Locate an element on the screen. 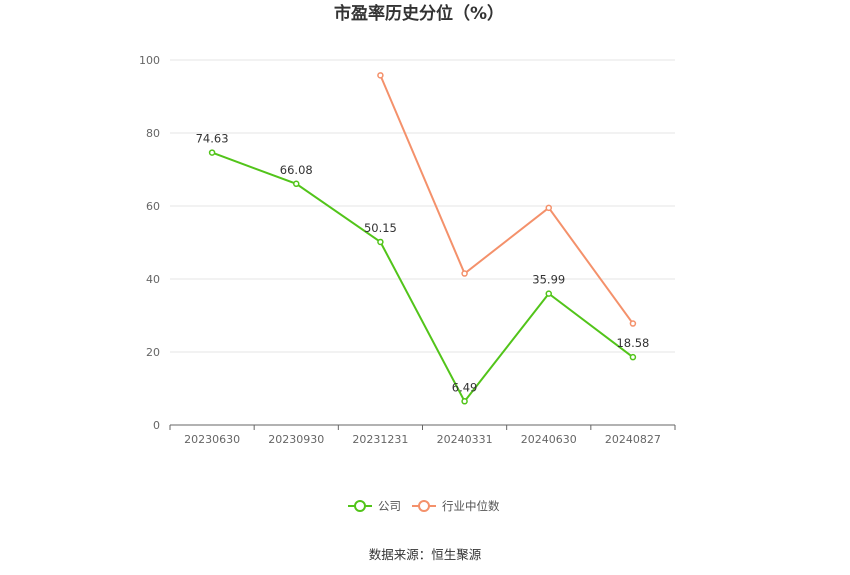 The width and height of the screenshot is (850, 575). source-text: 数据来源：恒生聚源 is located at coordinates (425, 554).